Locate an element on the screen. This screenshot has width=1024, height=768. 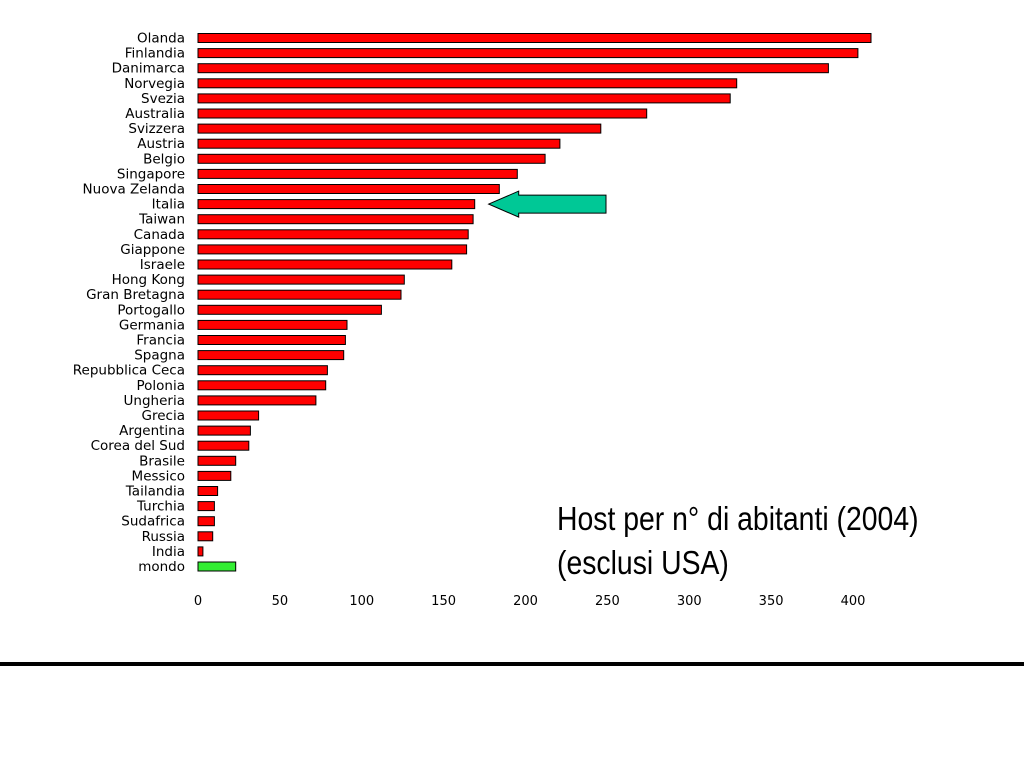
category-label-spagna: Spagna is located at coordinates (159, 356).